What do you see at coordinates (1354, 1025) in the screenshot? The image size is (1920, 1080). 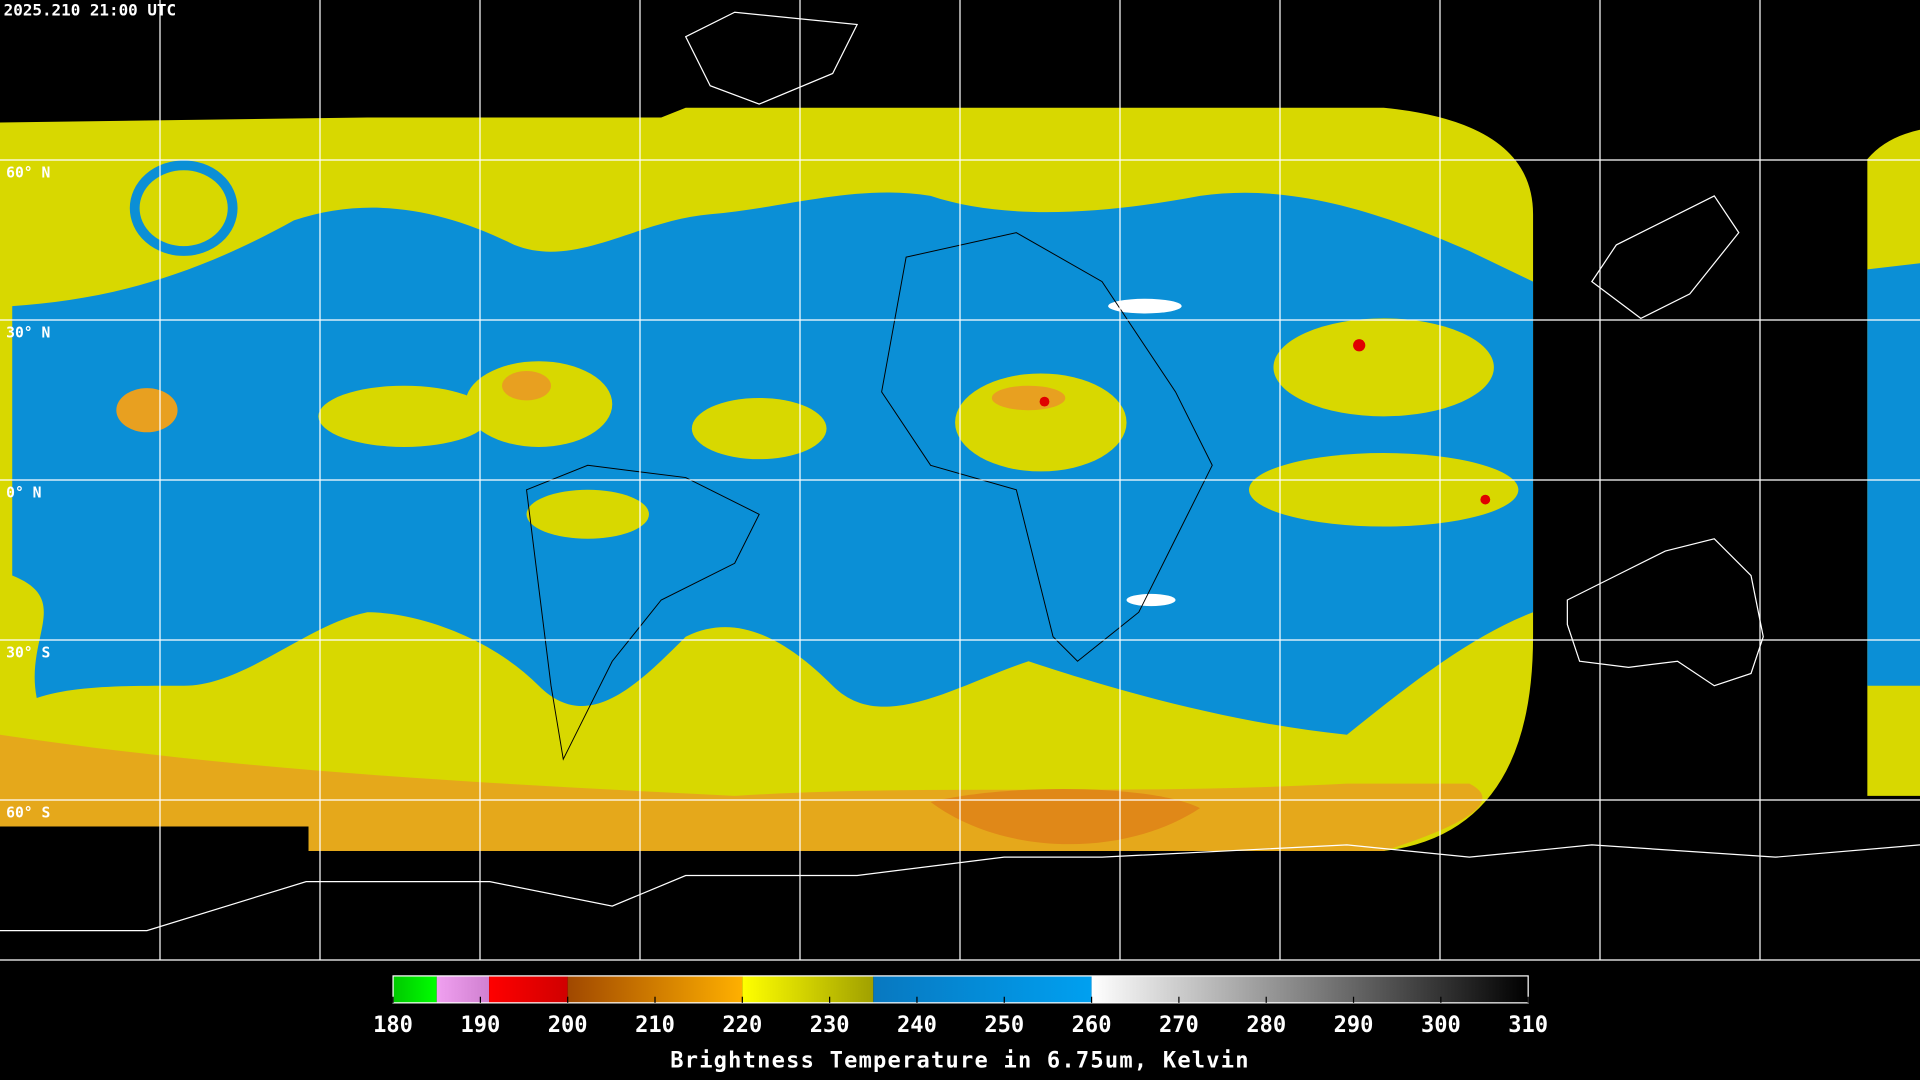 I see `colorbar-tick-label: 290` at bounding box center [1354, 1025].